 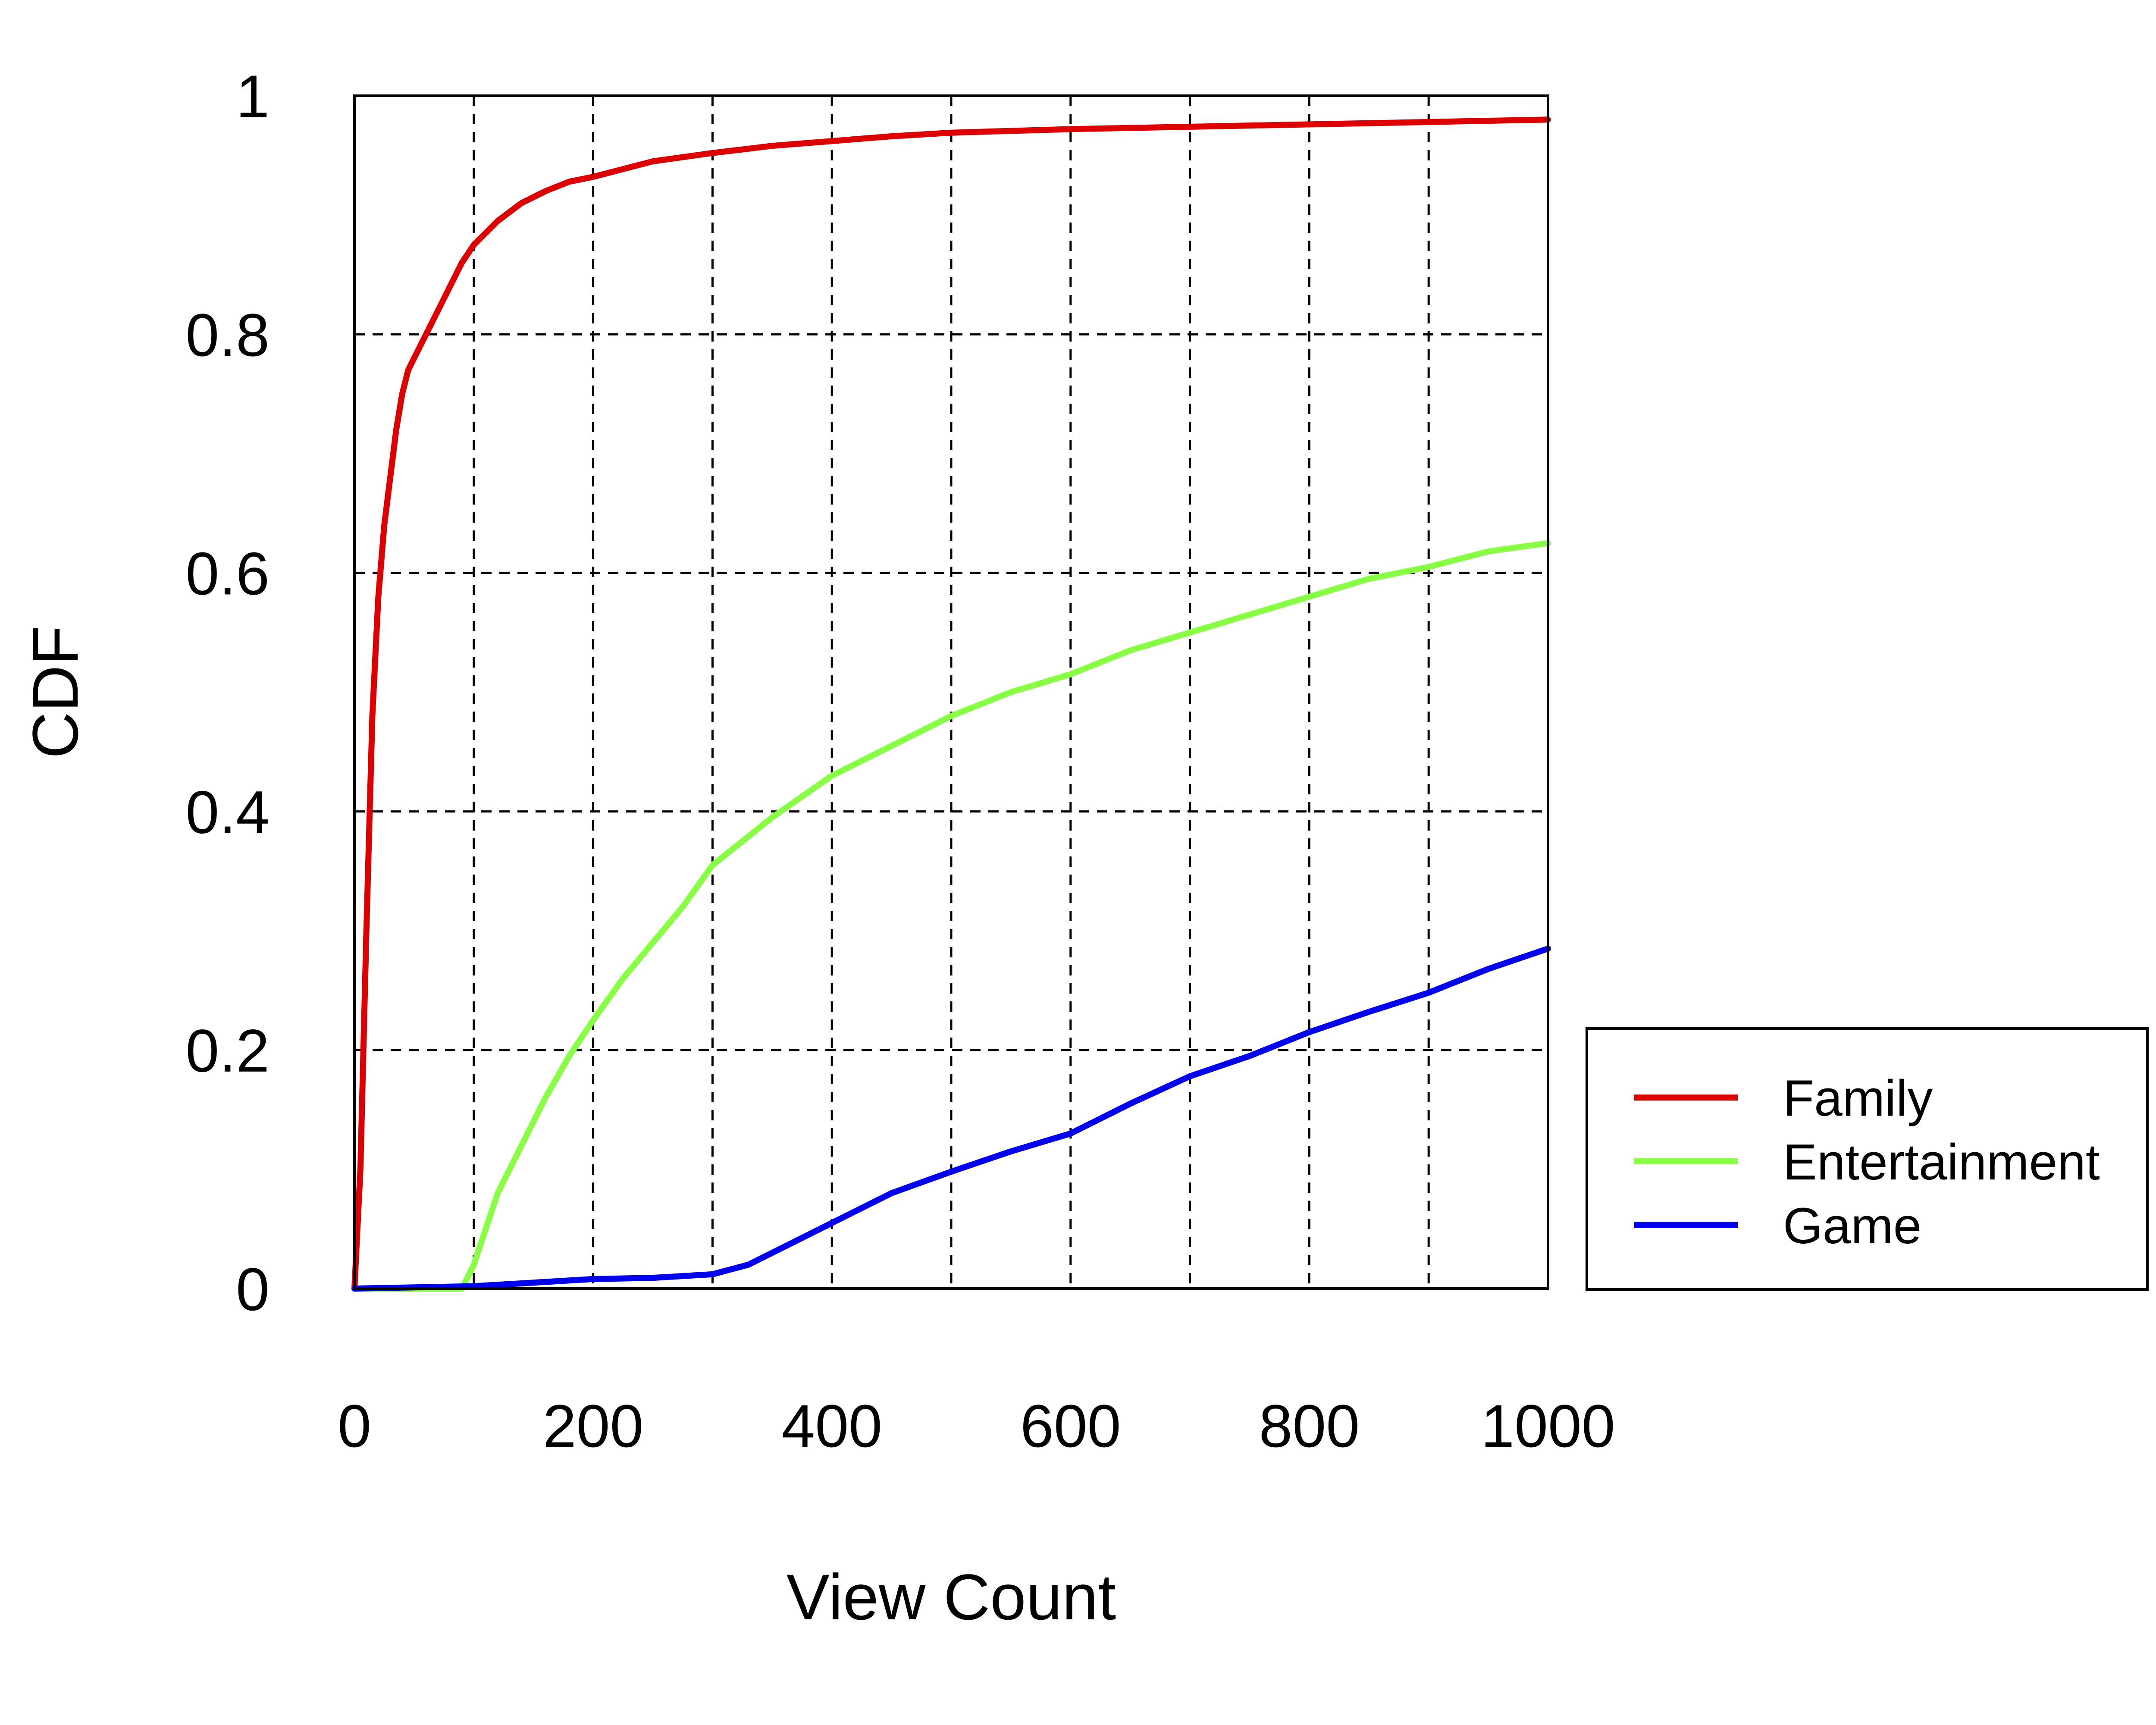 I want to click on y-tick-label: 0.8, so click(x=228, y=335).